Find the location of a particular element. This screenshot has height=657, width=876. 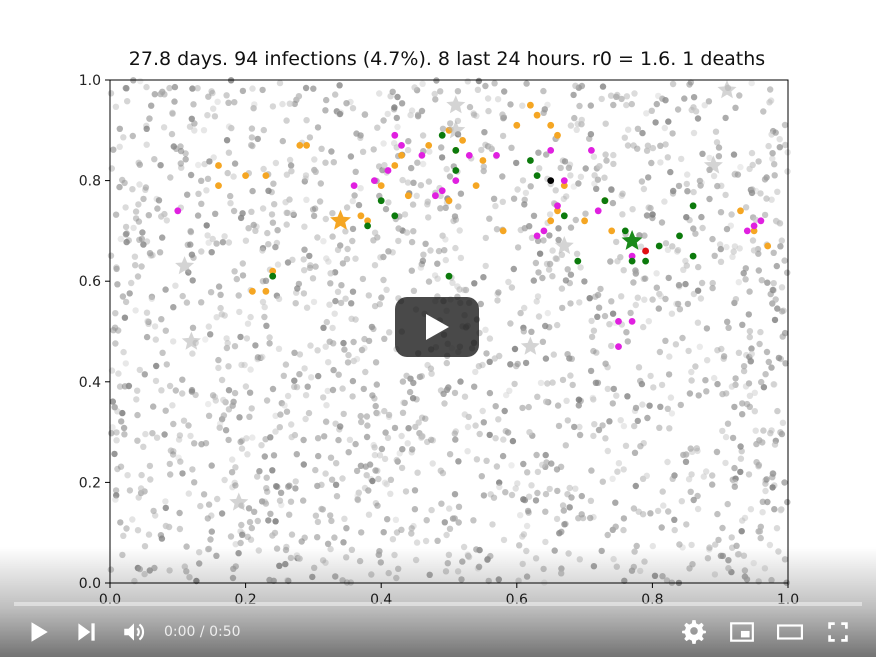

infected-orange-point is located at coordinates (754, 231).